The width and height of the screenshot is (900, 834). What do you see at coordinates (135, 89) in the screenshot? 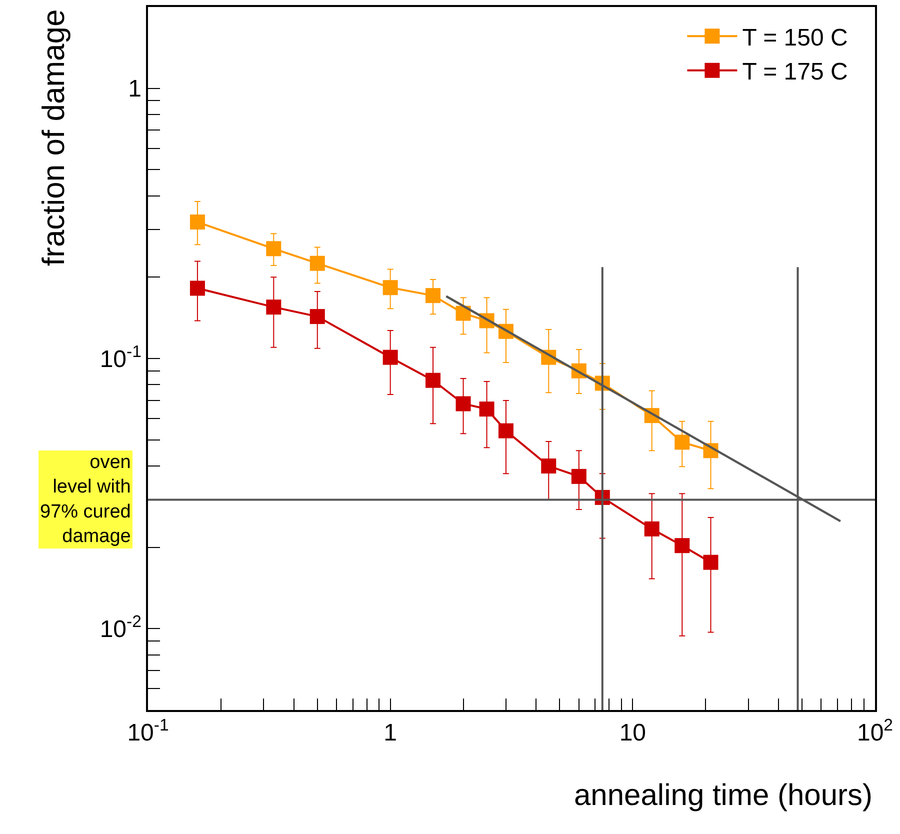
I see `y-tick-label: 1` at bounding box center [135, 89].